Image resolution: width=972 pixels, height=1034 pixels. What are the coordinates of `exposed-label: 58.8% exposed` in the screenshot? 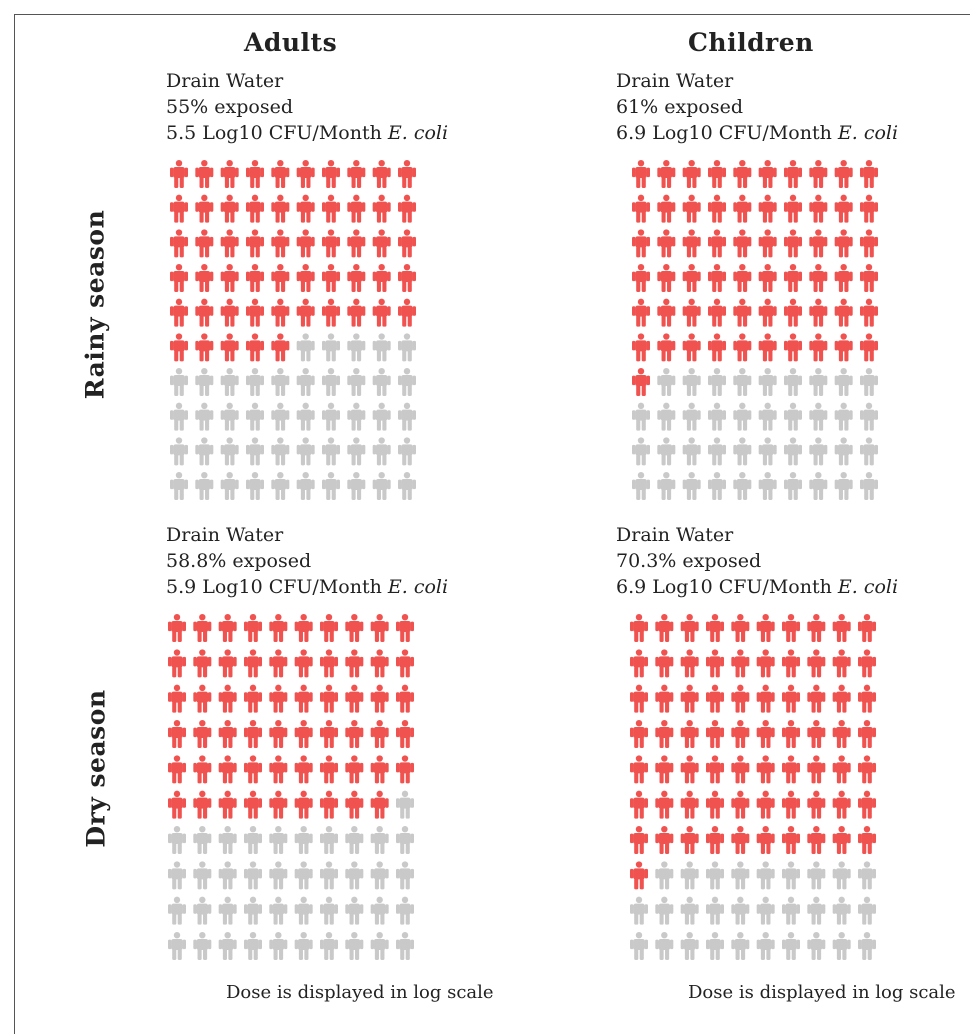 It's located at (239, 561).